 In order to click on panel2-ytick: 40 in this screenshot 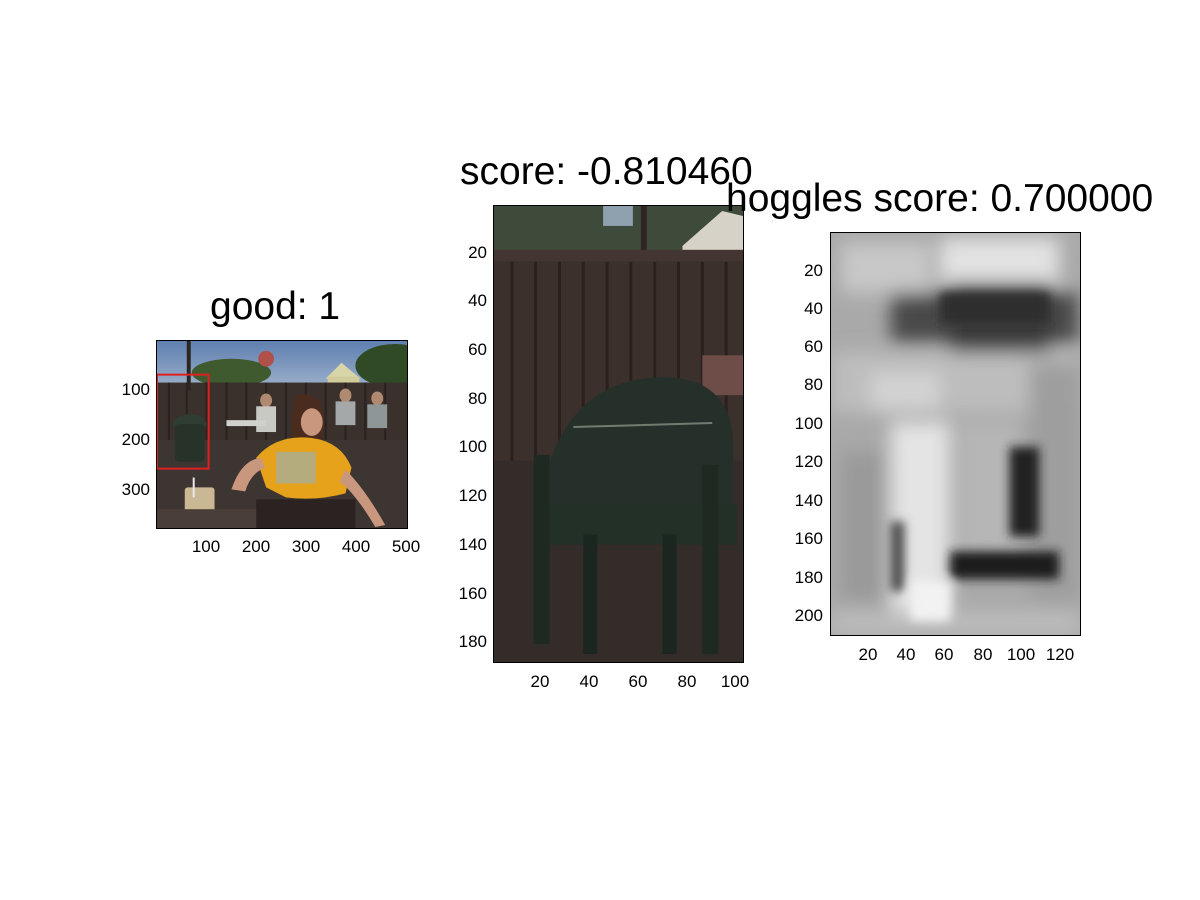, I will do `click(477, 300)`.